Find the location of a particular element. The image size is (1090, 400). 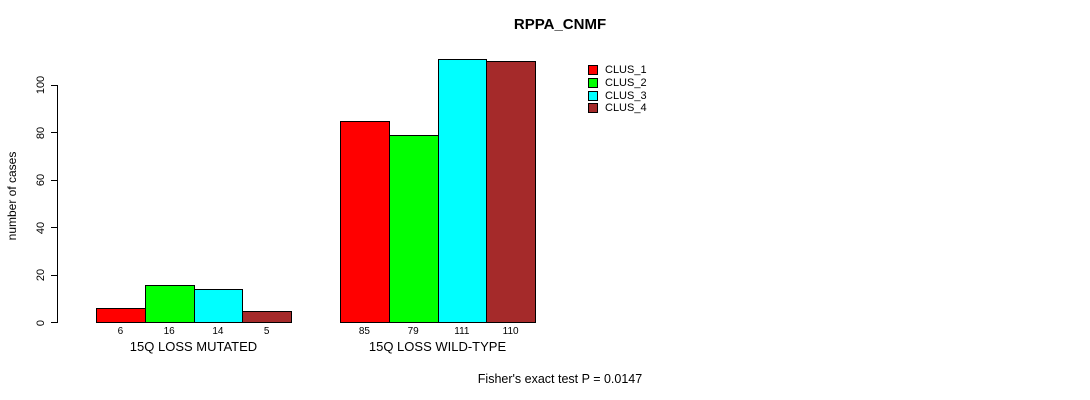

bar-value-label: 110 is located at coordinates (510, 331).